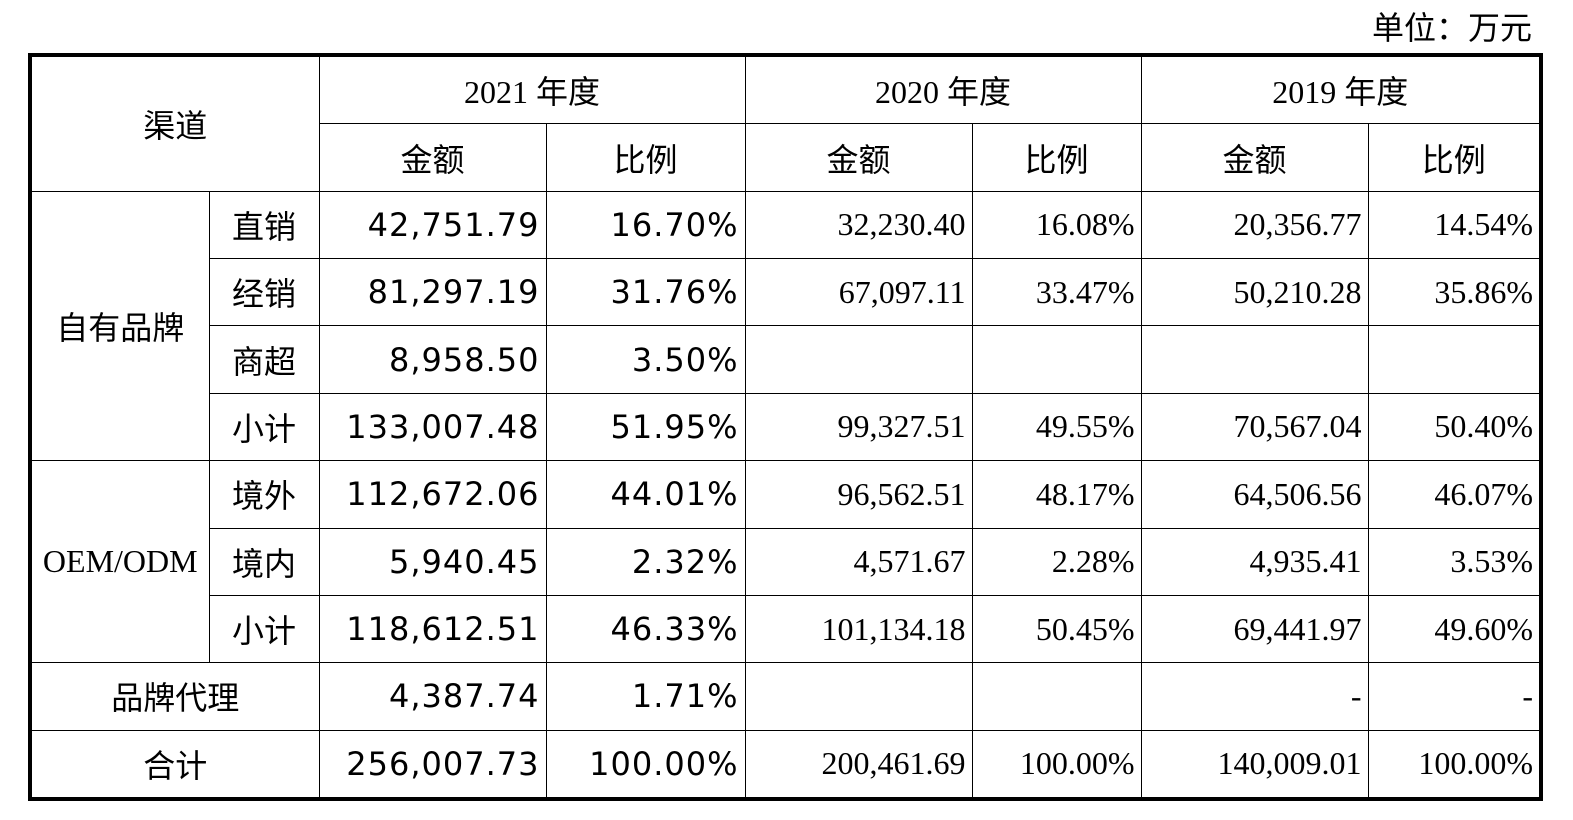 This screenshot has width=1573, height=820. I want to click on group-own-brand: 自有品牌, so click(119, 326).